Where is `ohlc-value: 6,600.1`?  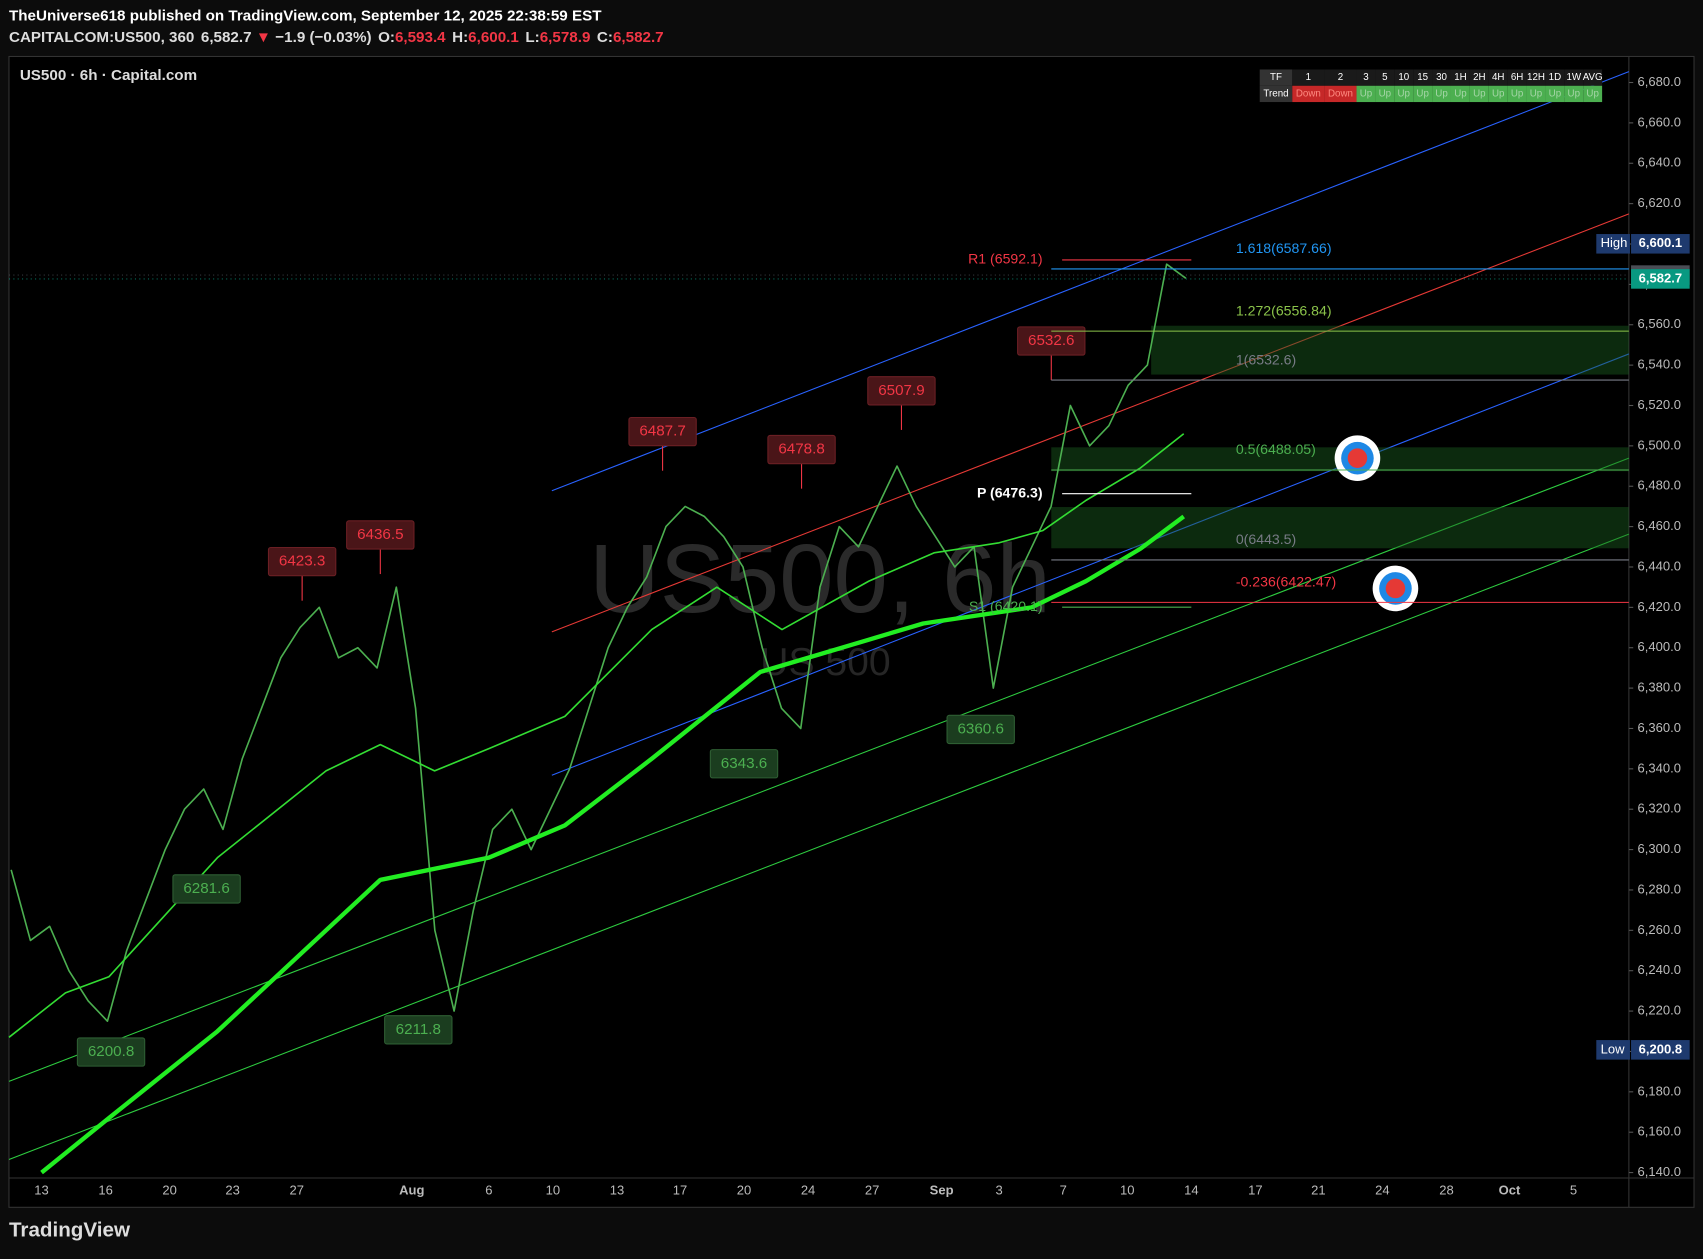 ohlc-value: 6,600.1 is located at coordinates (493, 37).